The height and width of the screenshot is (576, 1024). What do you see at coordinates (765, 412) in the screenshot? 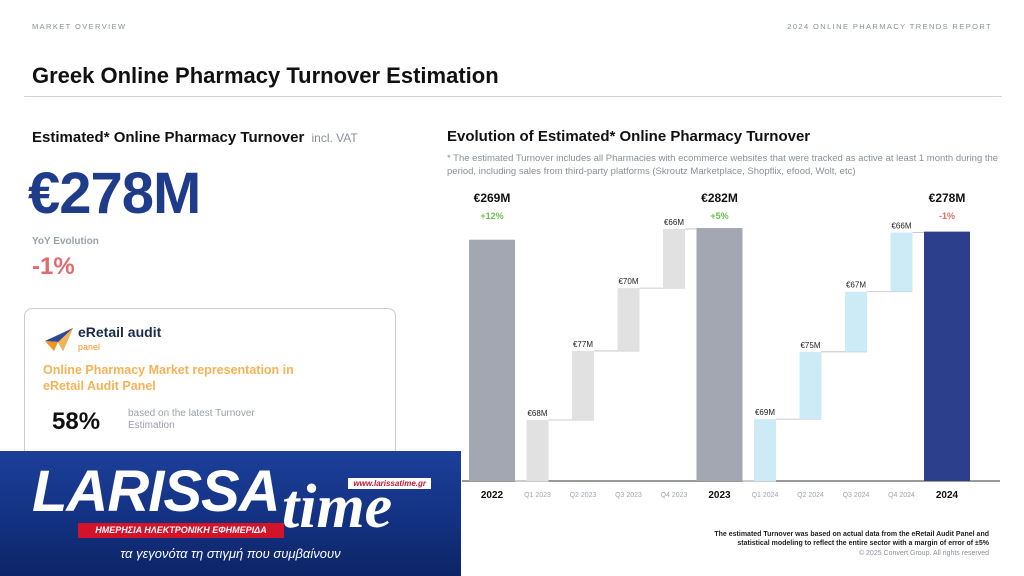
I see `bar-quarter-label: €69M` at bounding box center [765, 412].